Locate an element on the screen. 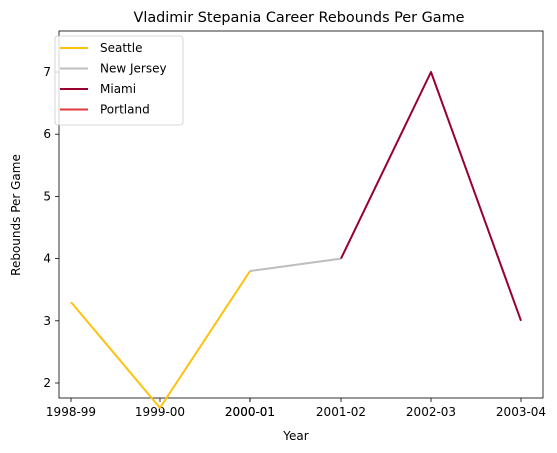 The height and width of the screenshot is (453, 557). legend-label: Miami is located at coordinates (118, 89).